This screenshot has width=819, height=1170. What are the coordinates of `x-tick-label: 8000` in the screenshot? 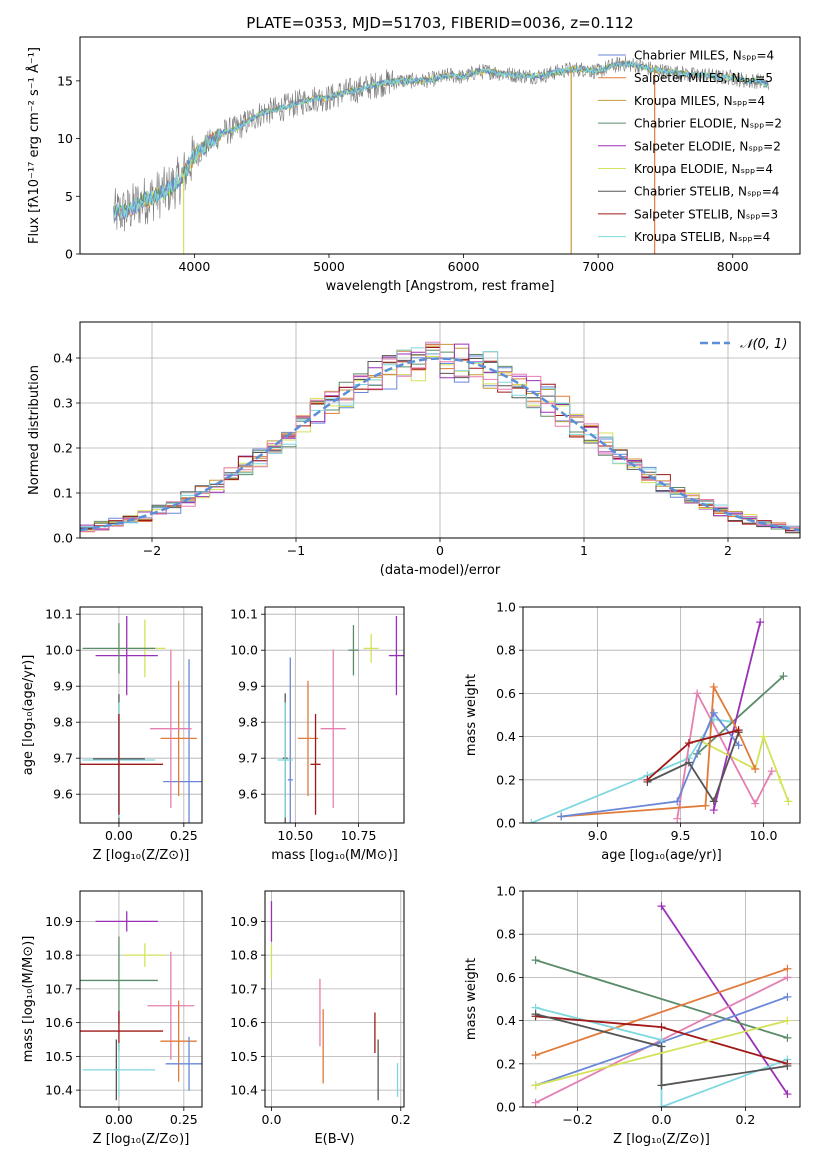 It's located at (733, 266).